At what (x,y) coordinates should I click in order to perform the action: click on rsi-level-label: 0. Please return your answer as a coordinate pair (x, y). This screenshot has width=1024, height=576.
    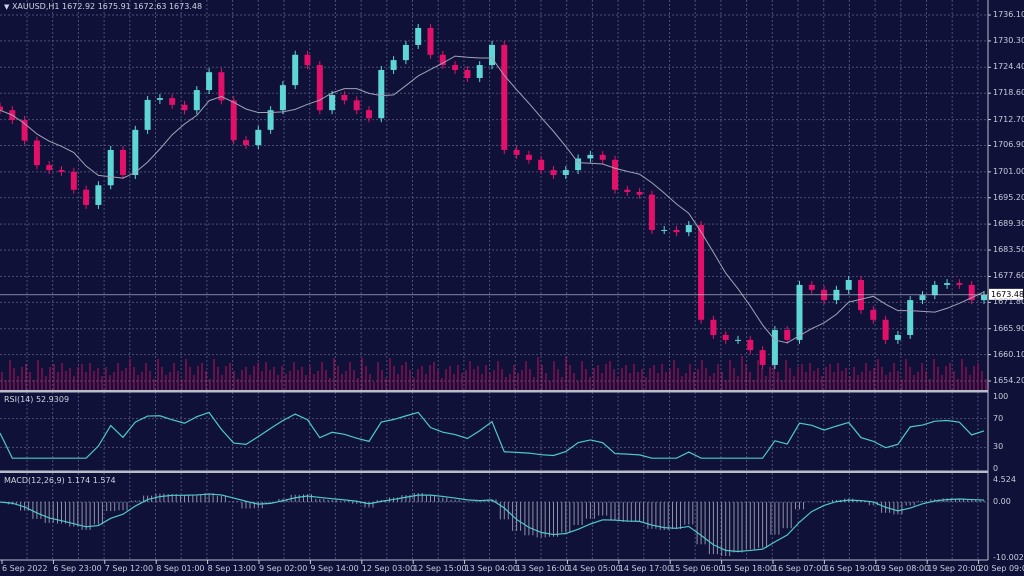
    Looking at the image, I should click on (996, 468).